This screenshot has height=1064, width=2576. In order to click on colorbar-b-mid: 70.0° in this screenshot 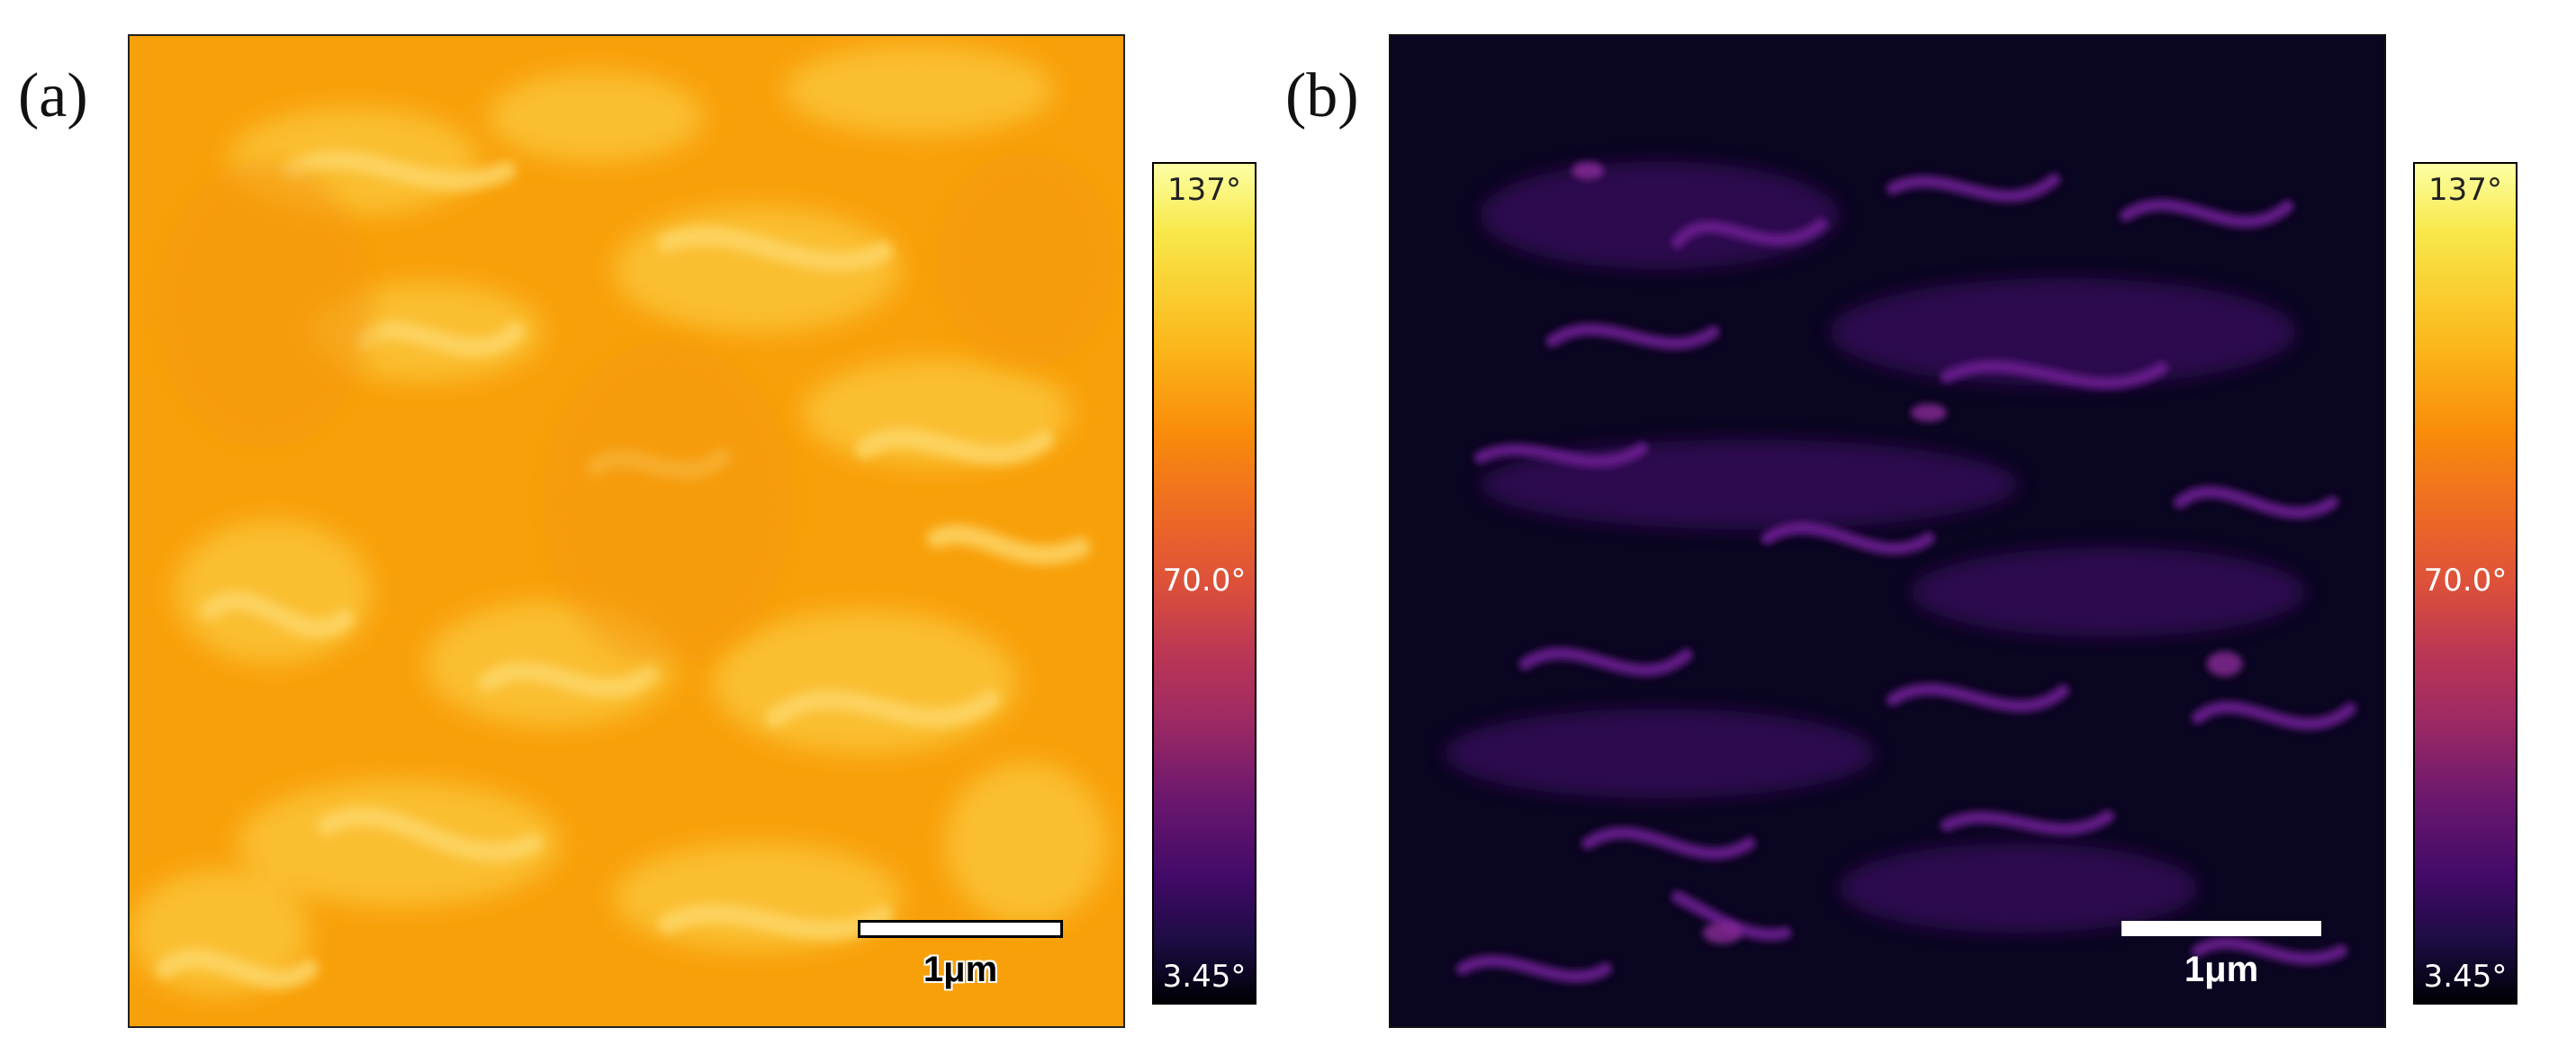, I will do `click(2465, 581)`.